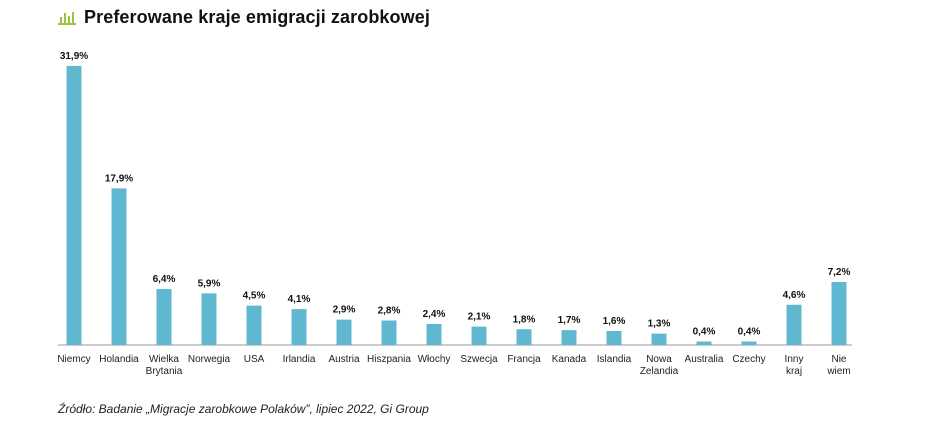 This screenshot has width=950, height=425. Describe the element at coordinates (704, 359) in the screenshot. I see `category-label: Australia` at that location.